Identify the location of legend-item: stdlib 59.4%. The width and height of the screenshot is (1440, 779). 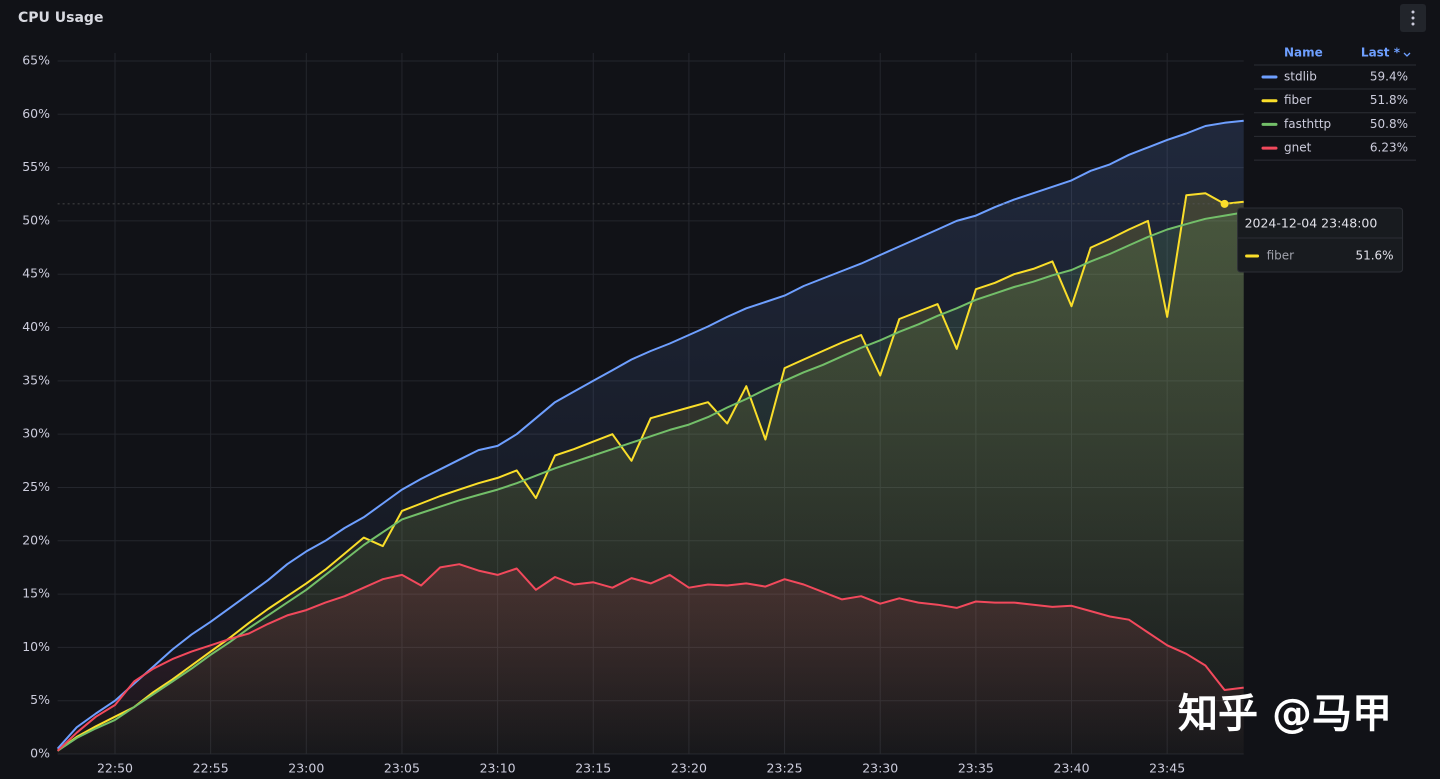
(1334, 77).